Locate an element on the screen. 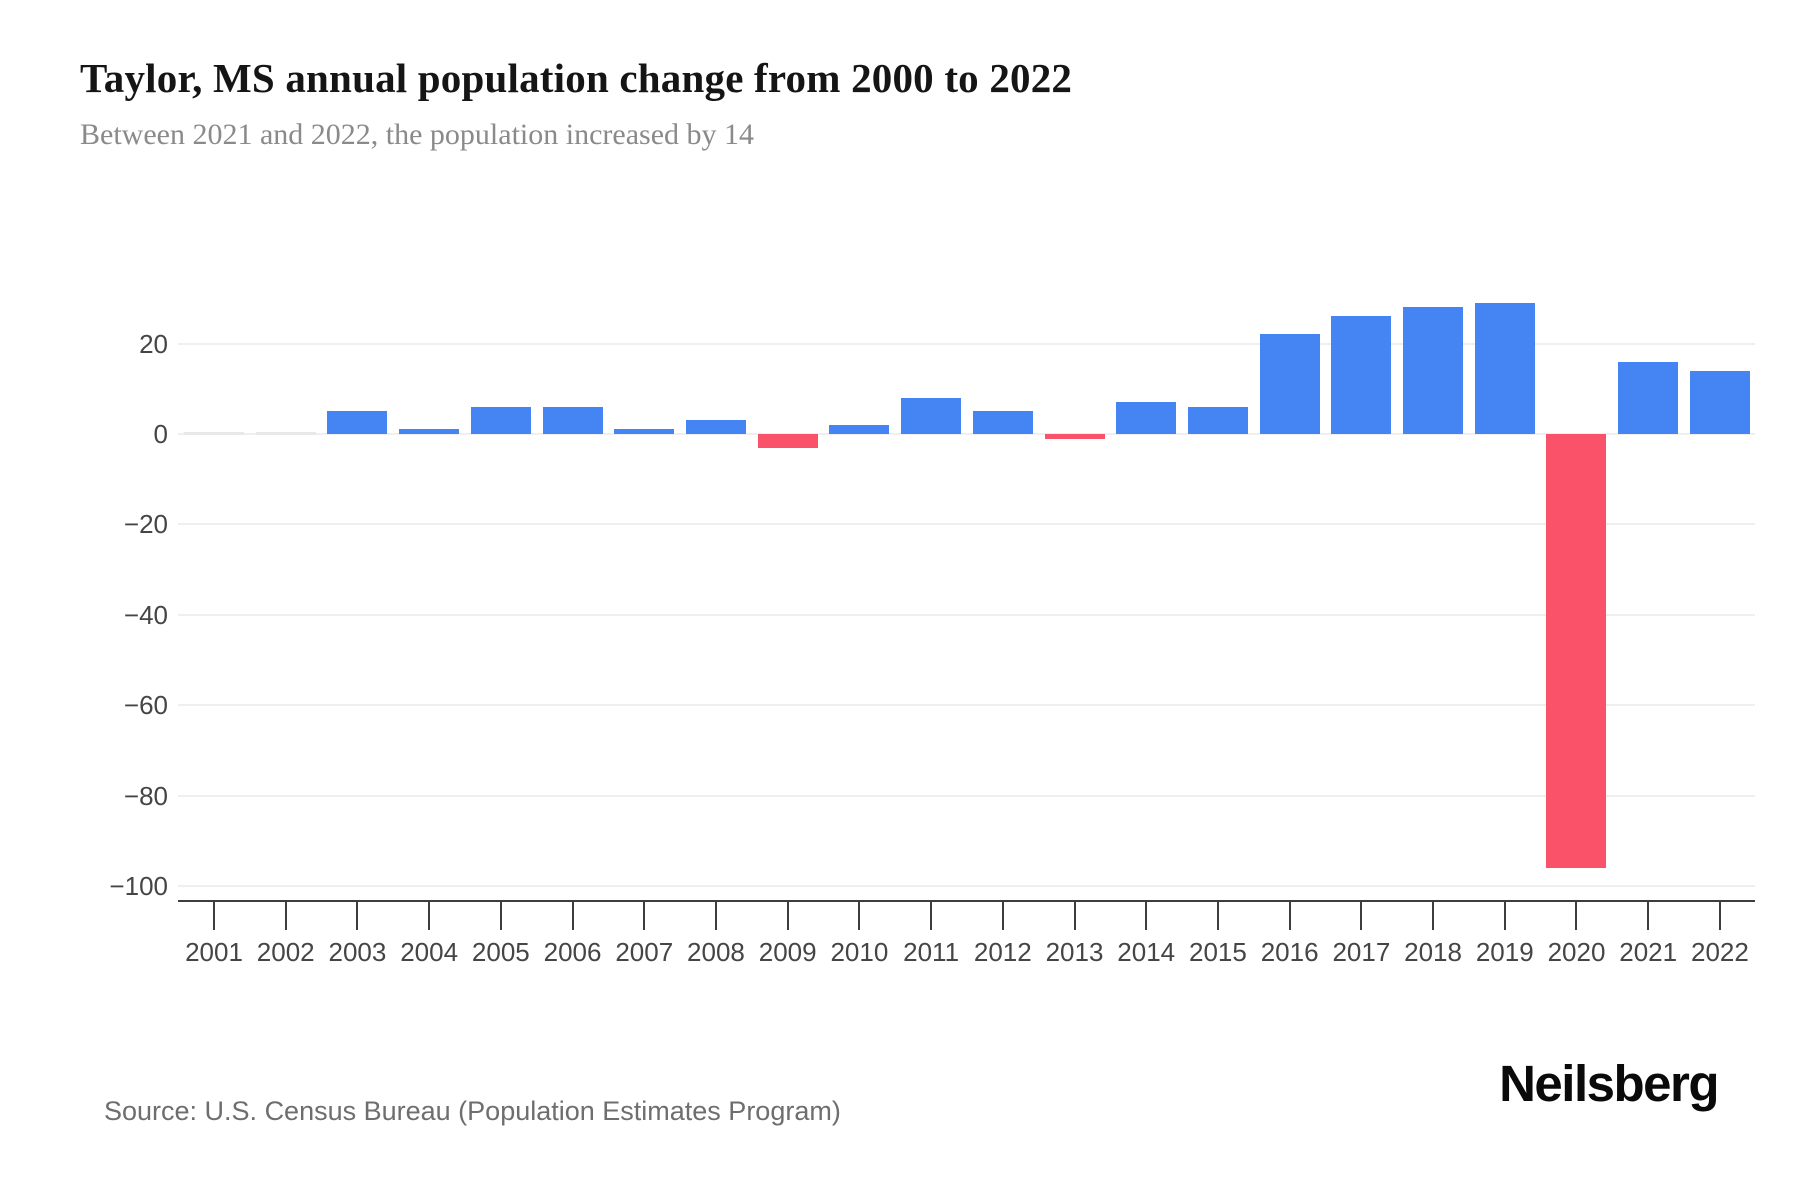 This screenshot has width=1800, height=1200. bar-2018 is located at coordinates (1433, 370).